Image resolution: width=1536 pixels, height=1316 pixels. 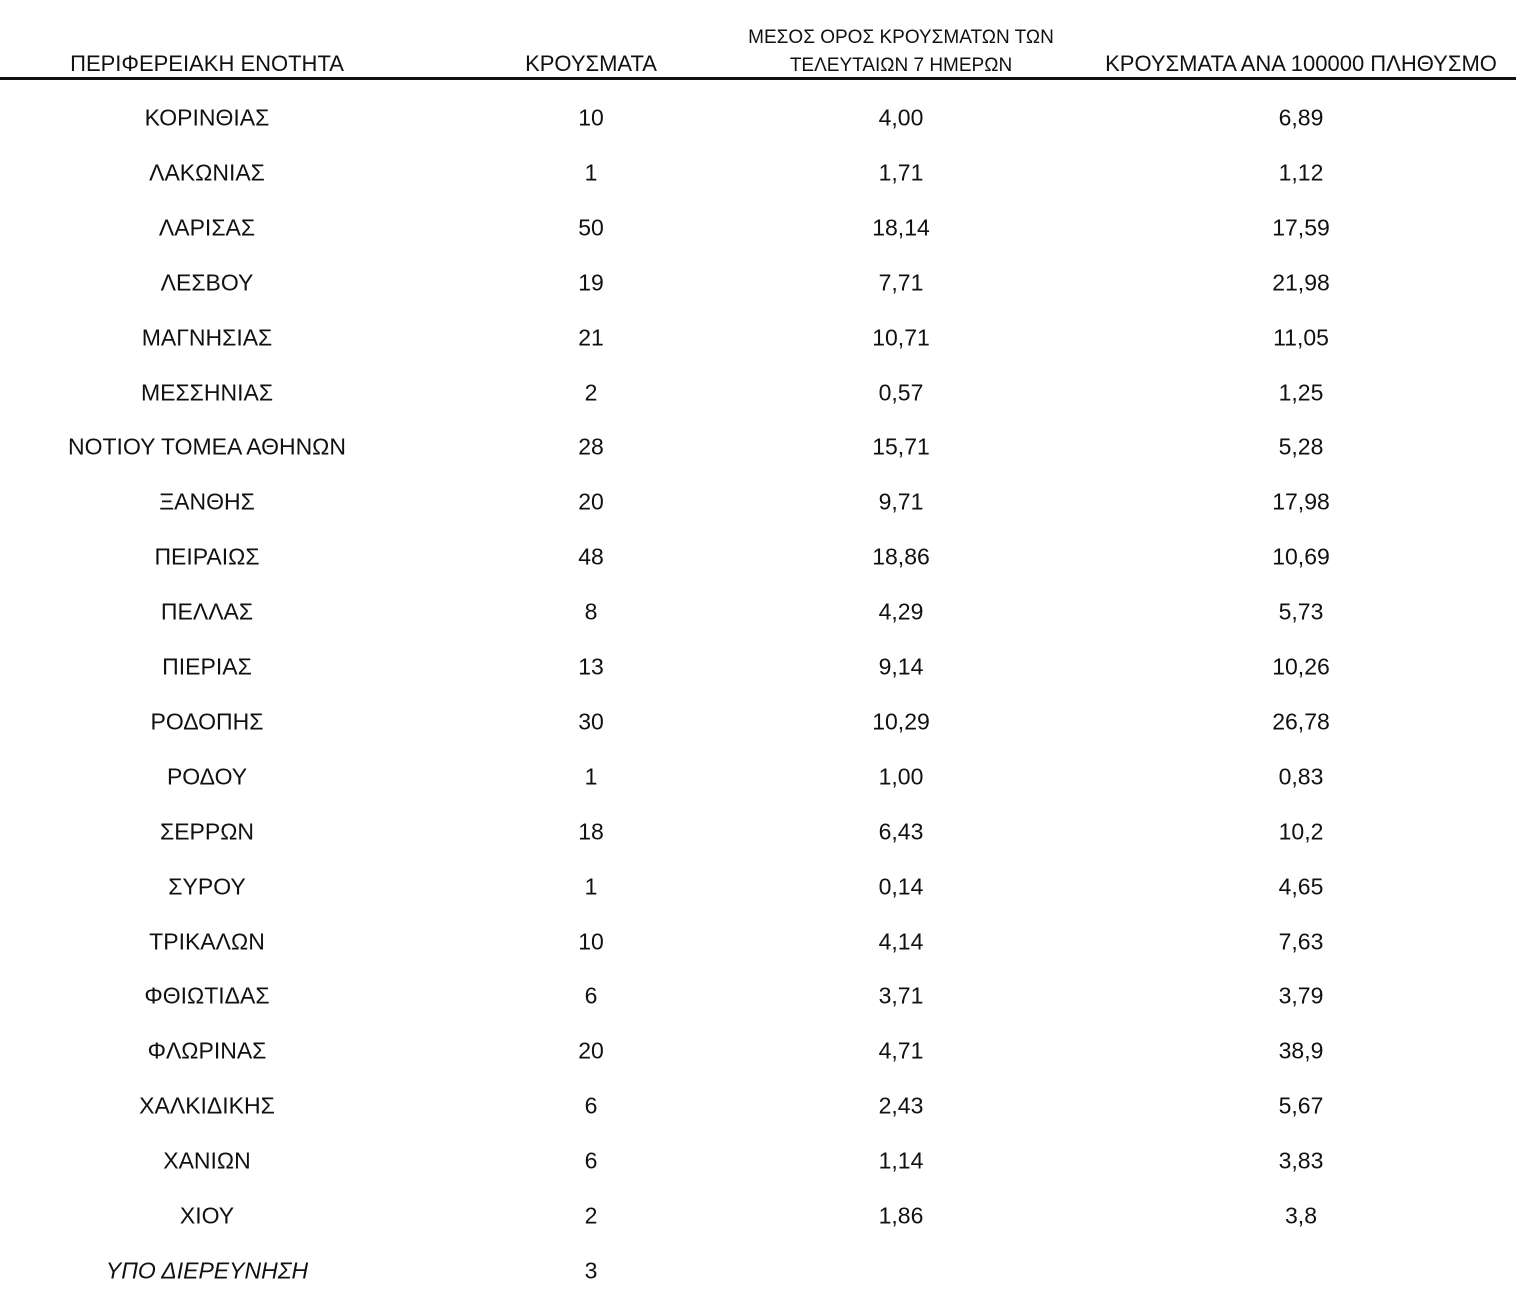 What do you see at coordinates (1301, 611) in the screenshot?
I see `cell-value: 5,73` at bounding box center [1301, 611].